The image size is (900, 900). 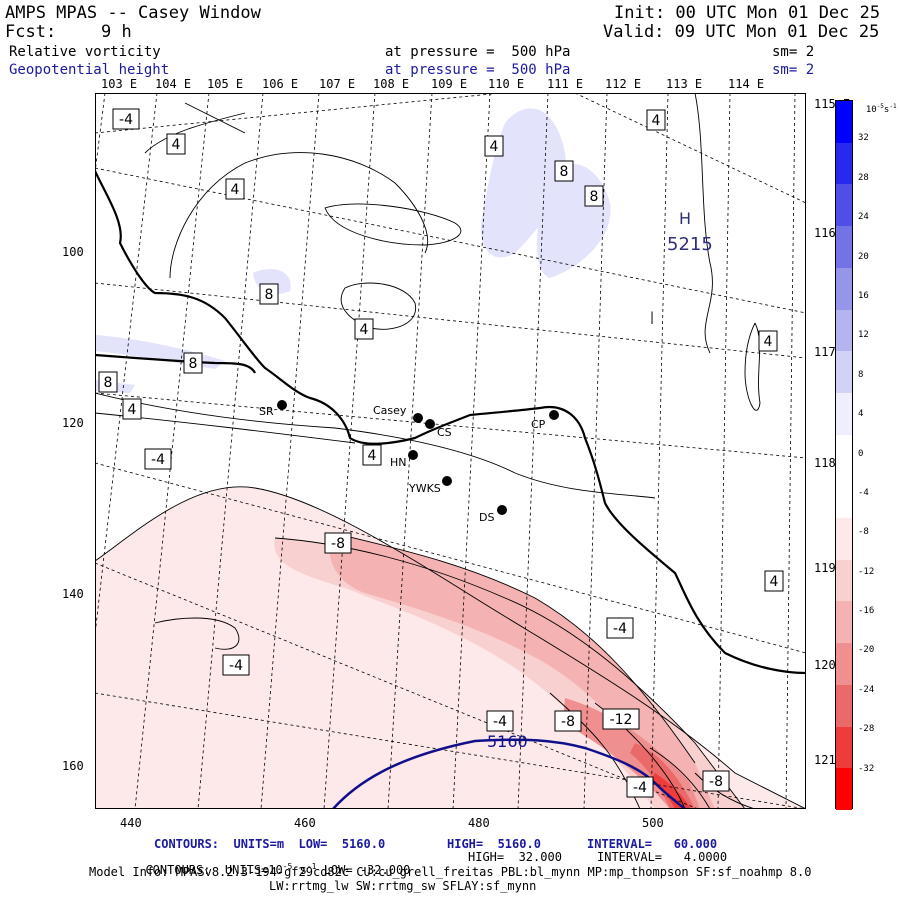 What do you see at coordinates (119, 84) in the screenshot?
I see `lon-label: 103 E` at bounding box center [119, 84].